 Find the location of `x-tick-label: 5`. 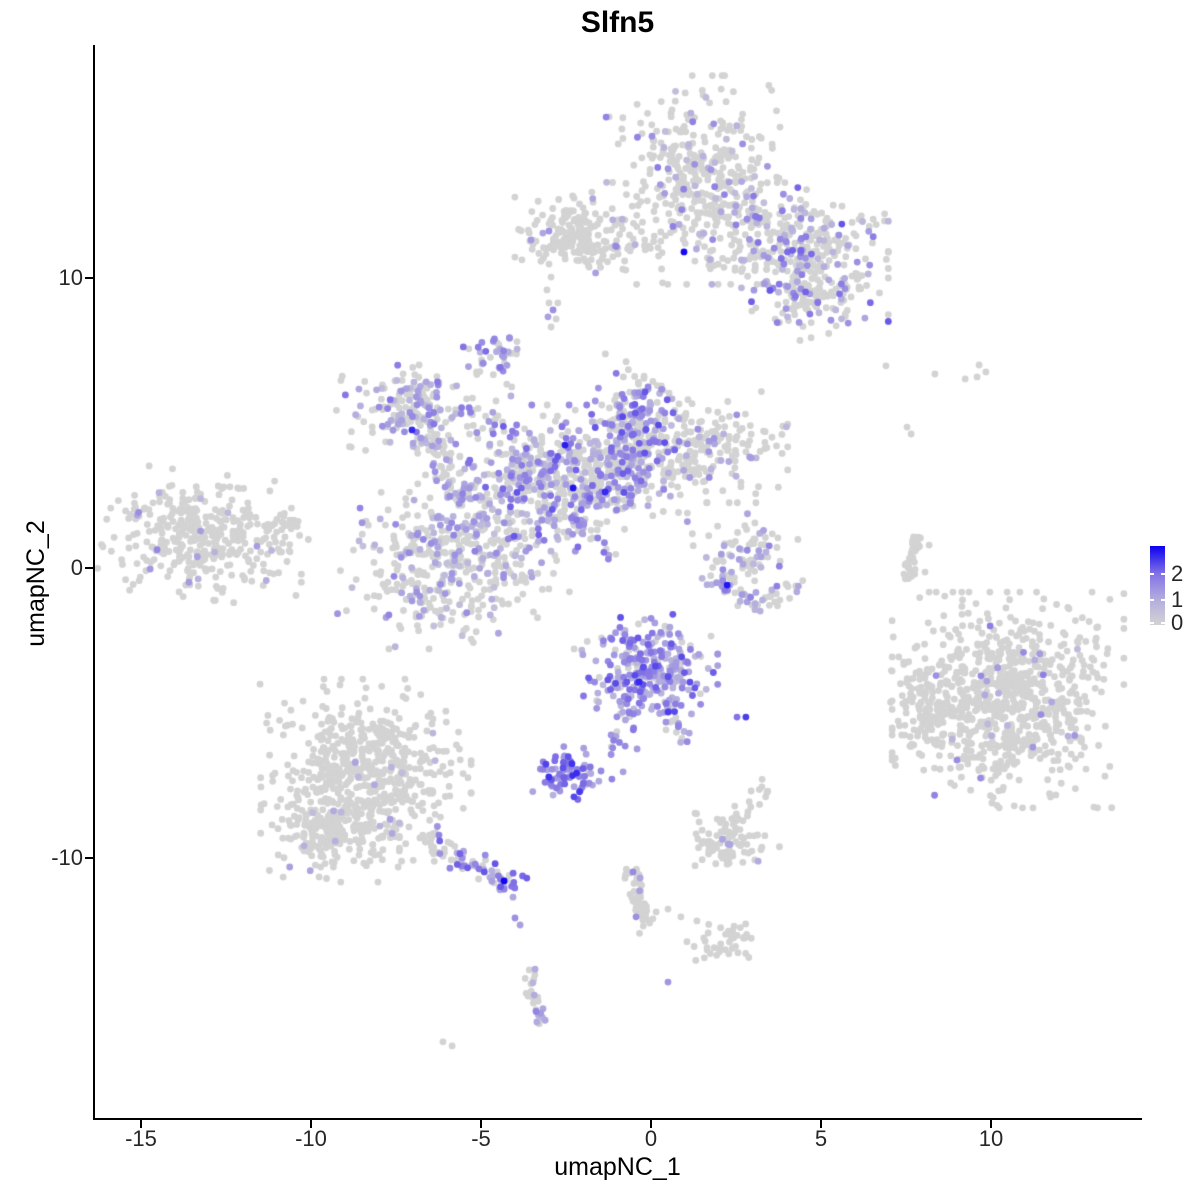

x-tick-label: 5 is located at coordinates (821, 1138).